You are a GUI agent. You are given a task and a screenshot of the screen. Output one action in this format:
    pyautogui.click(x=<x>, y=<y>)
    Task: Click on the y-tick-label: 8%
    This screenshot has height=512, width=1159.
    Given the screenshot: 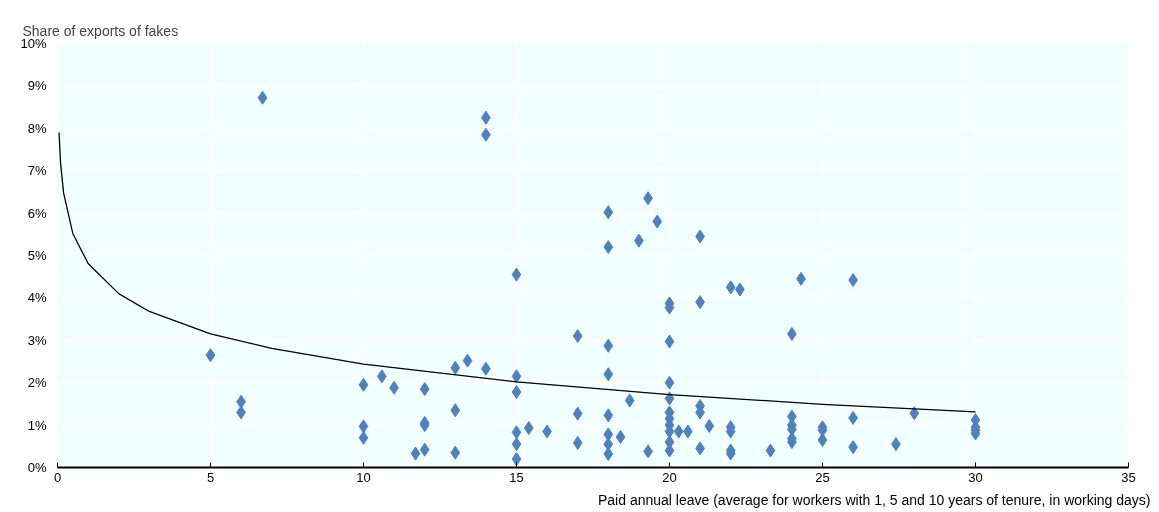 What is the action you would take?
    pyautogui.click(x=37, y=128)
    